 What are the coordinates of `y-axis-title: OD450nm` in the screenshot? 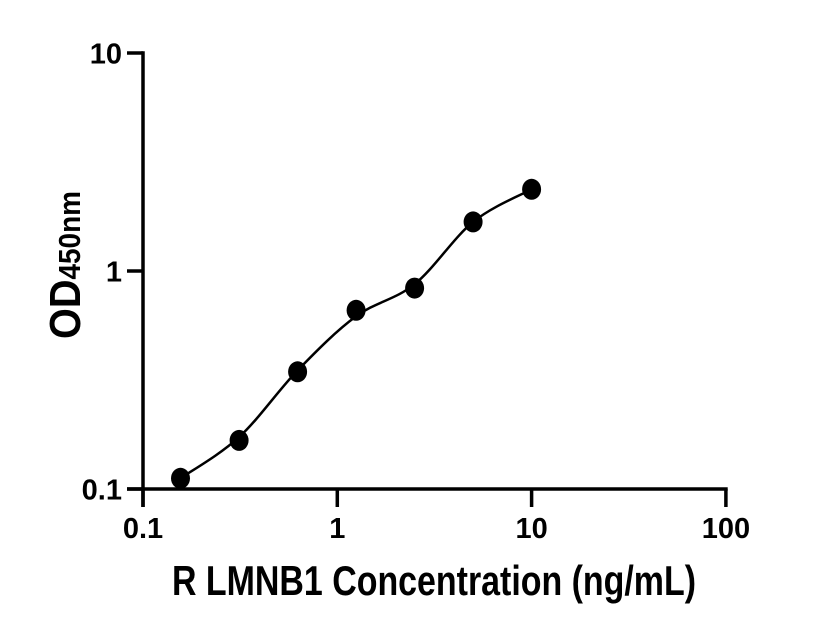 It's located at (65, 265).